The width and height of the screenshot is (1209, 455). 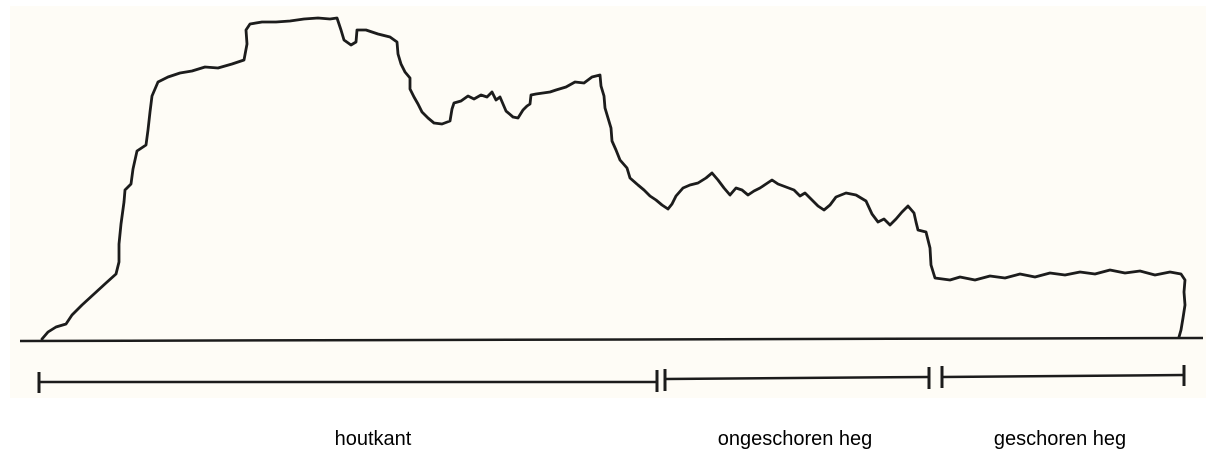 What do you see at coordinates (1060, 439) in the screenshot?
I see `section-label-geschoren-heg: geschoren heg` at bounding box center [1060, 439].